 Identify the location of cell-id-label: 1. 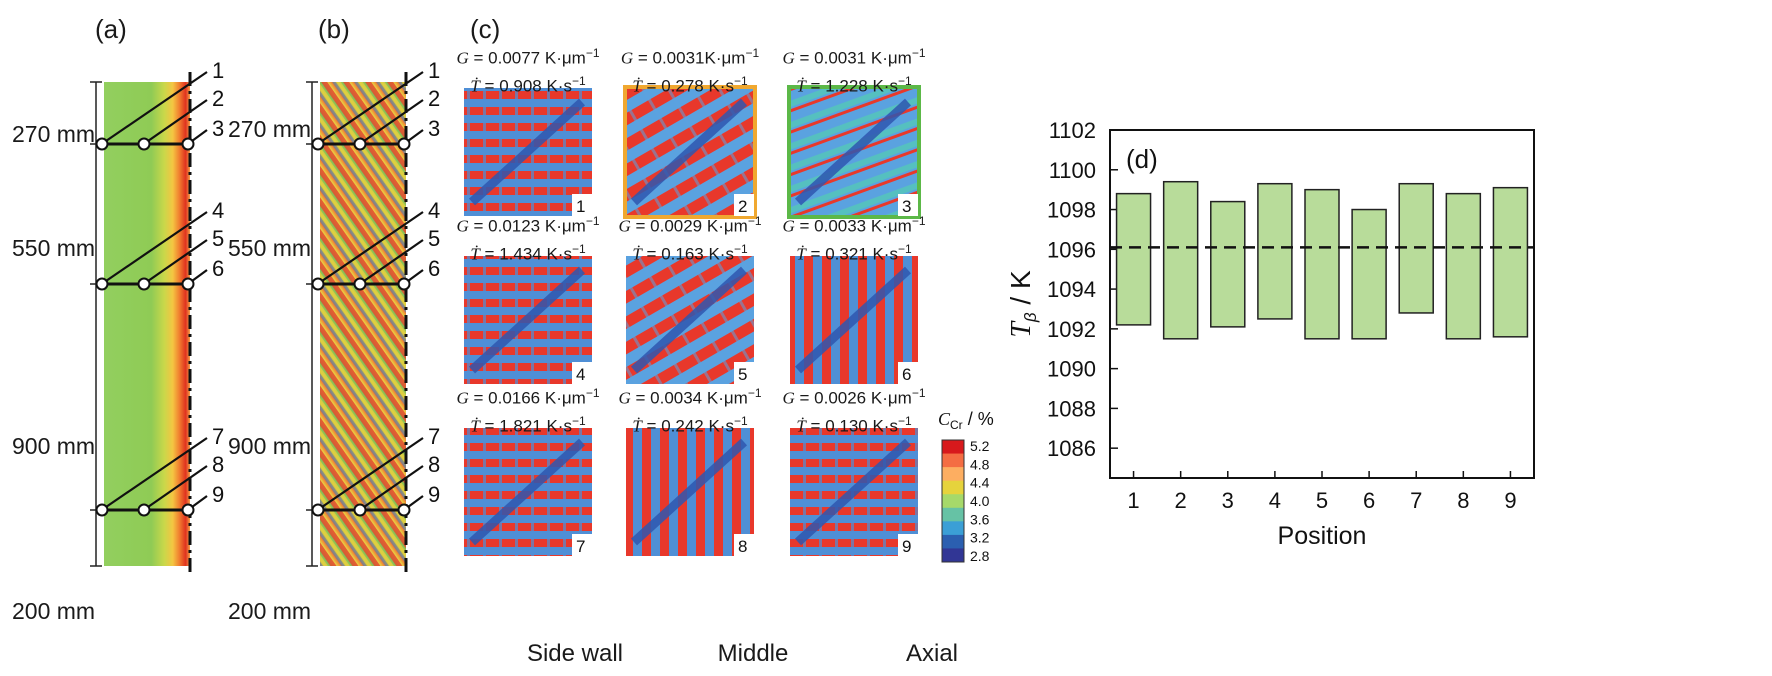
(580, 206).